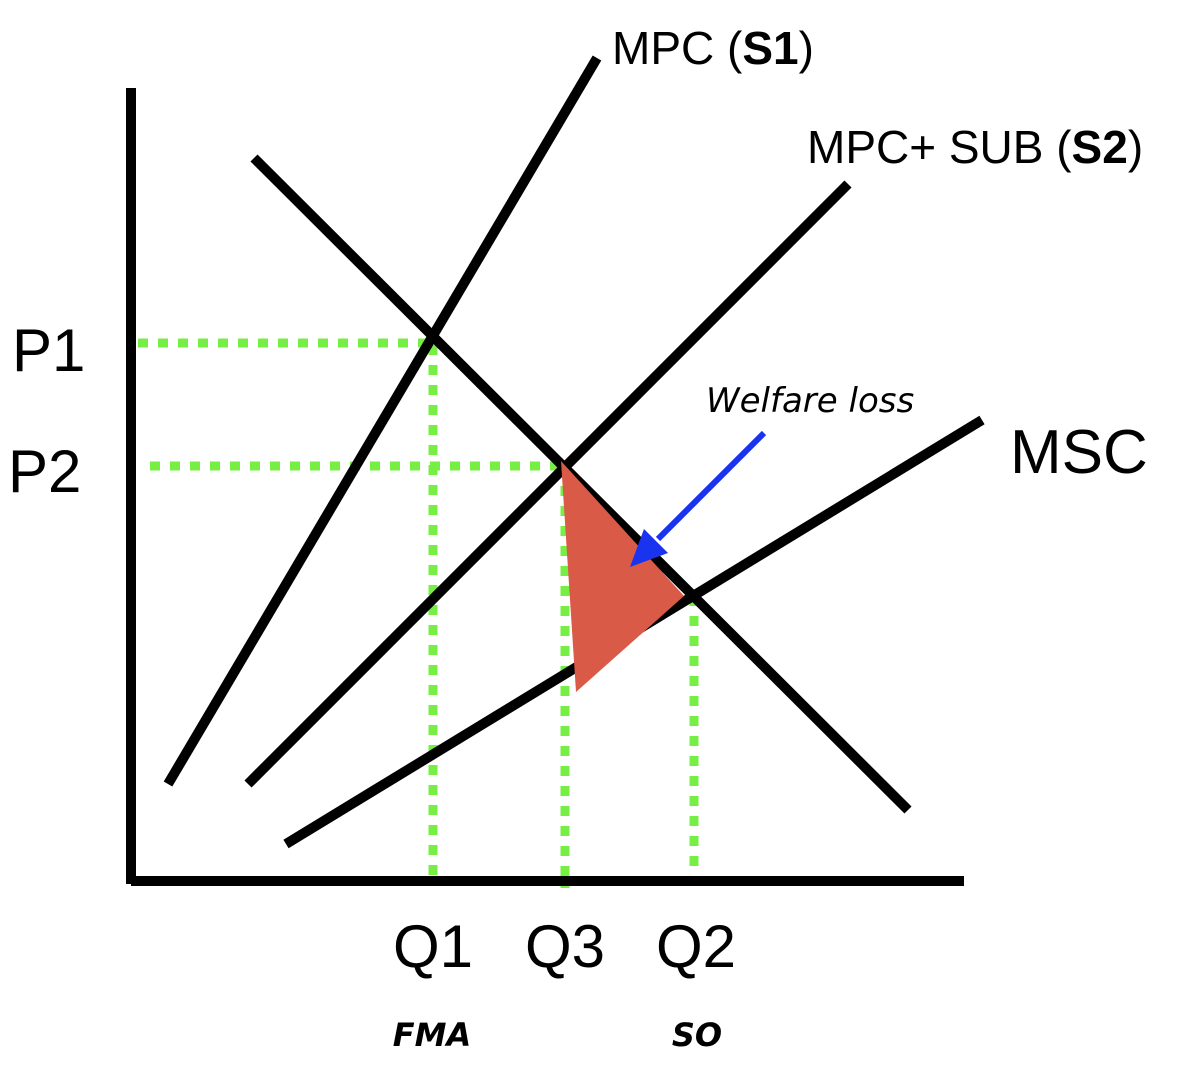 Image resolution: width=1196 pixels, height=1078 pixels. What do you see at coordinates (622, 576) in the screenshot?
I see `welfare-loss-area` at bounding box center [622, 576].